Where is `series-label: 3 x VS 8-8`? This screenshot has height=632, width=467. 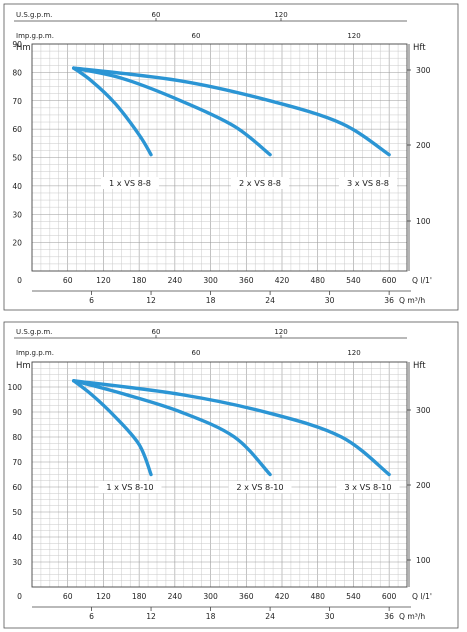
series-label: 3 x VS 8-8 is located at coordinates (368, 183).